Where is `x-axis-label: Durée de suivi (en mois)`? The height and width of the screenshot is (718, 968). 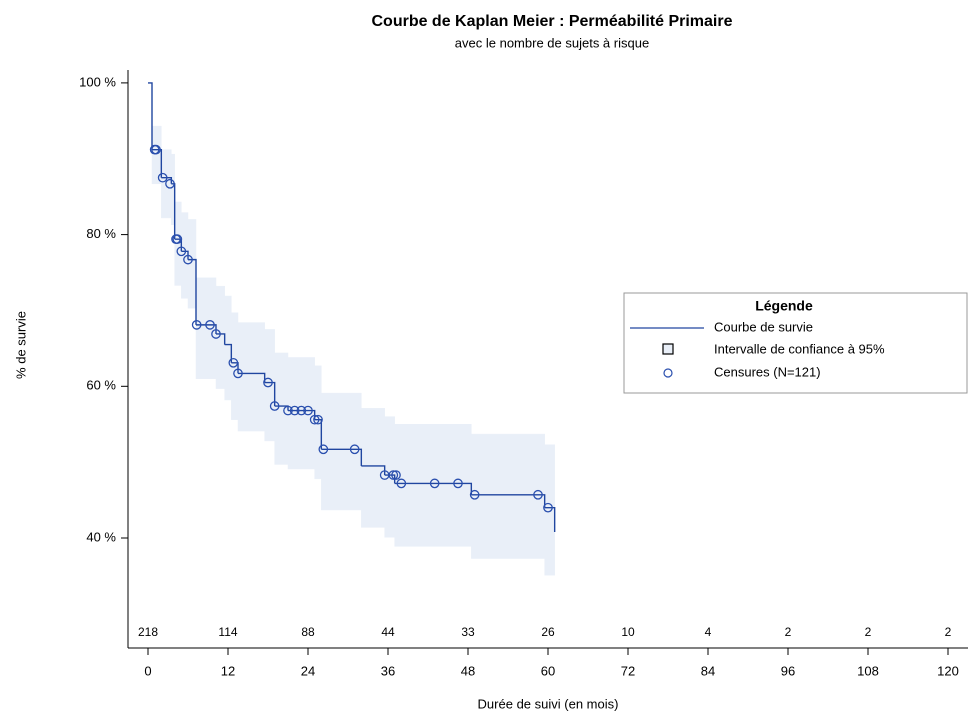 x-axis-label: Durée de suivi (en mois) is located at coordinates (548, 703).